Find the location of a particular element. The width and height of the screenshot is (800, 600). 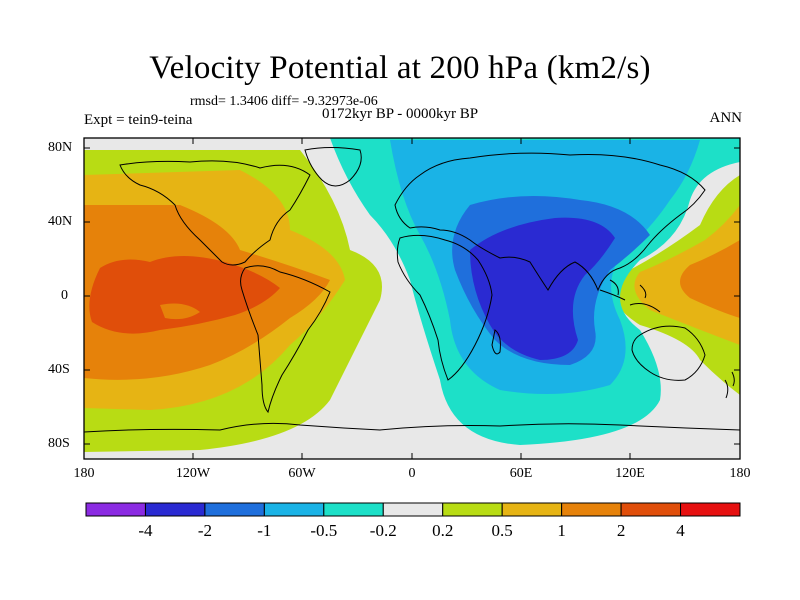

coast-madagascar is located at coordinates (496, 342).